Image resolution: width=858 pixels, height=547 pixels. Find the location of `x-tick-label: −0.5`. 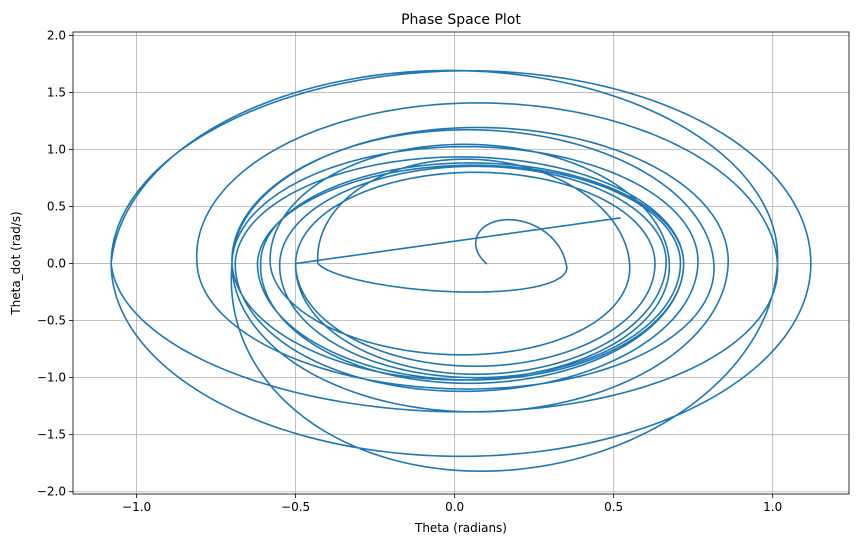

x-tick-label: −0.5 is located at coordinates (295, 507).